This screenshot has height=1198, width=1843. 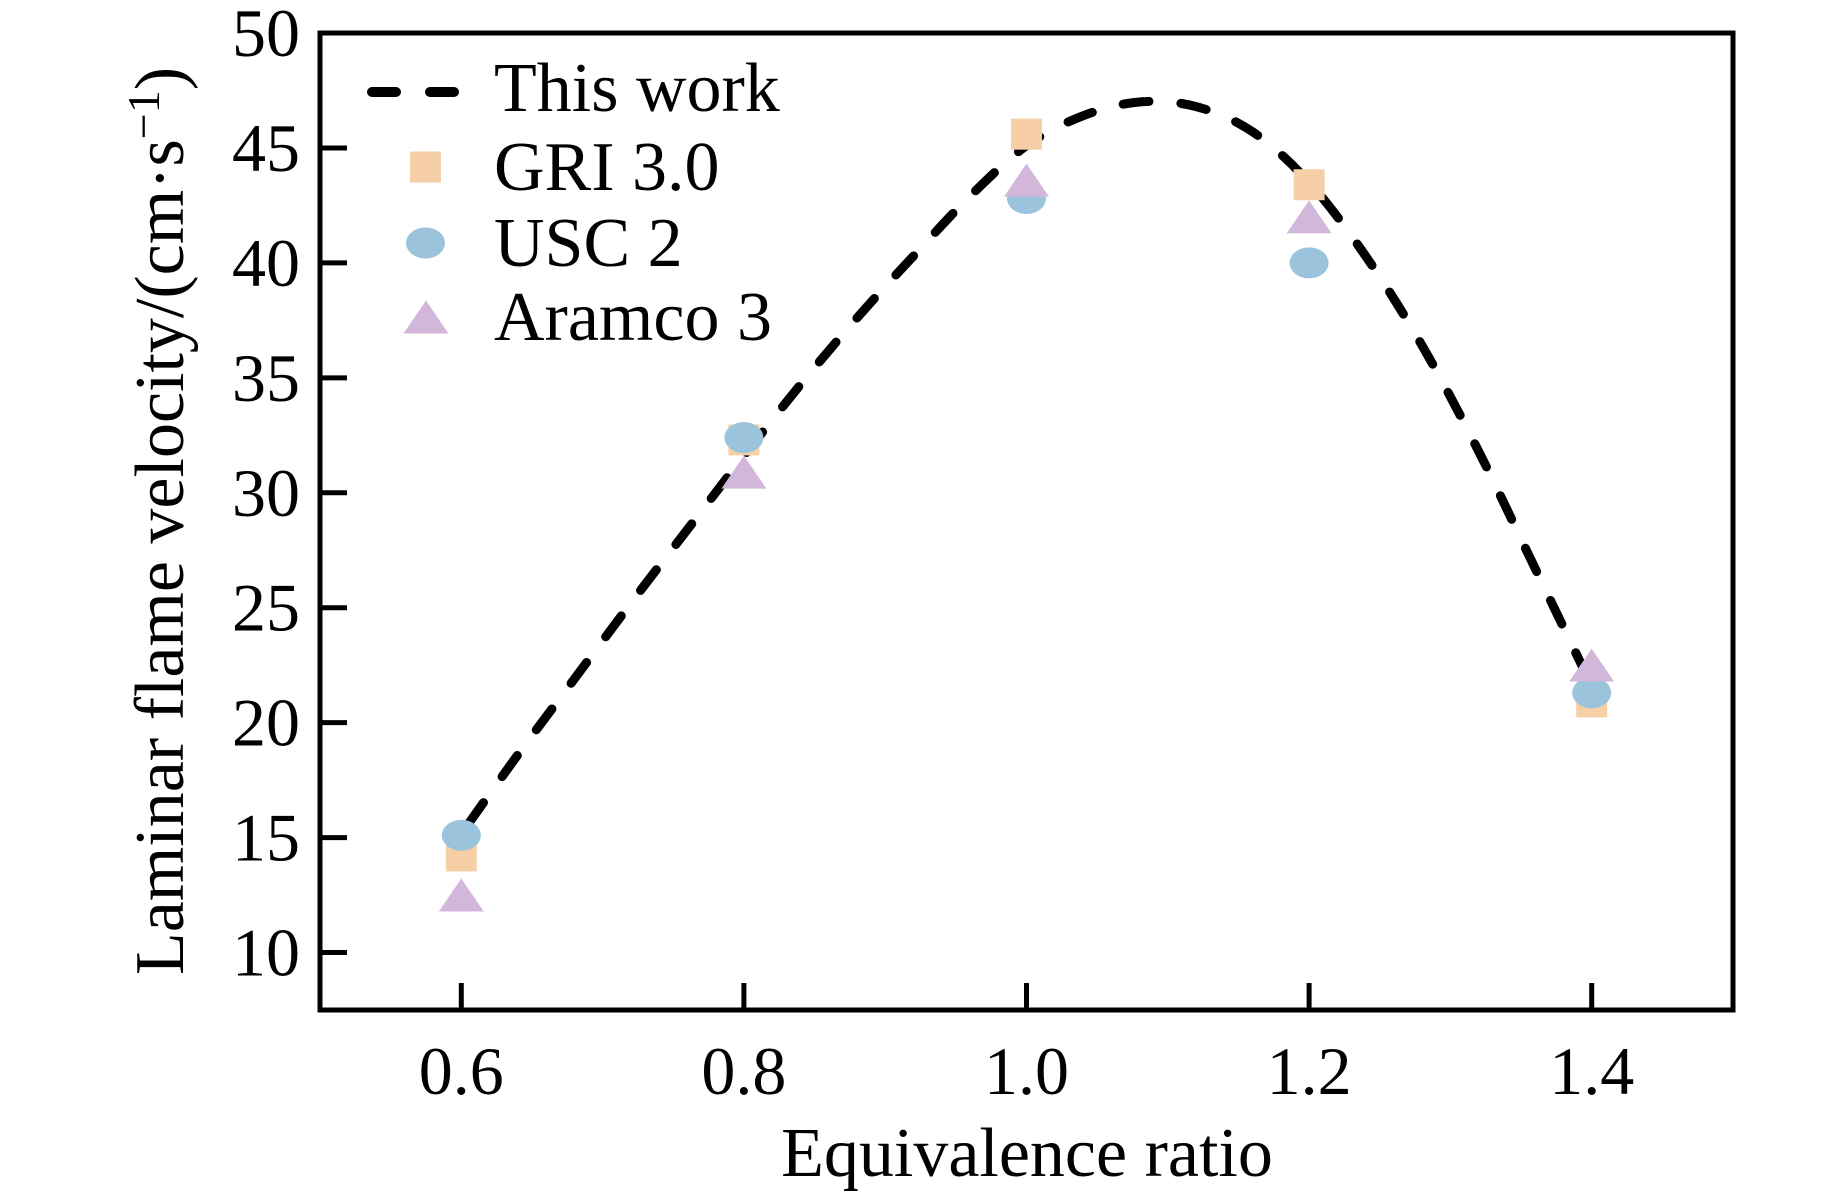 I want to click on y-axis-label-main: Laminar flame velocity/(cm·s, so click(x=160, y=557).